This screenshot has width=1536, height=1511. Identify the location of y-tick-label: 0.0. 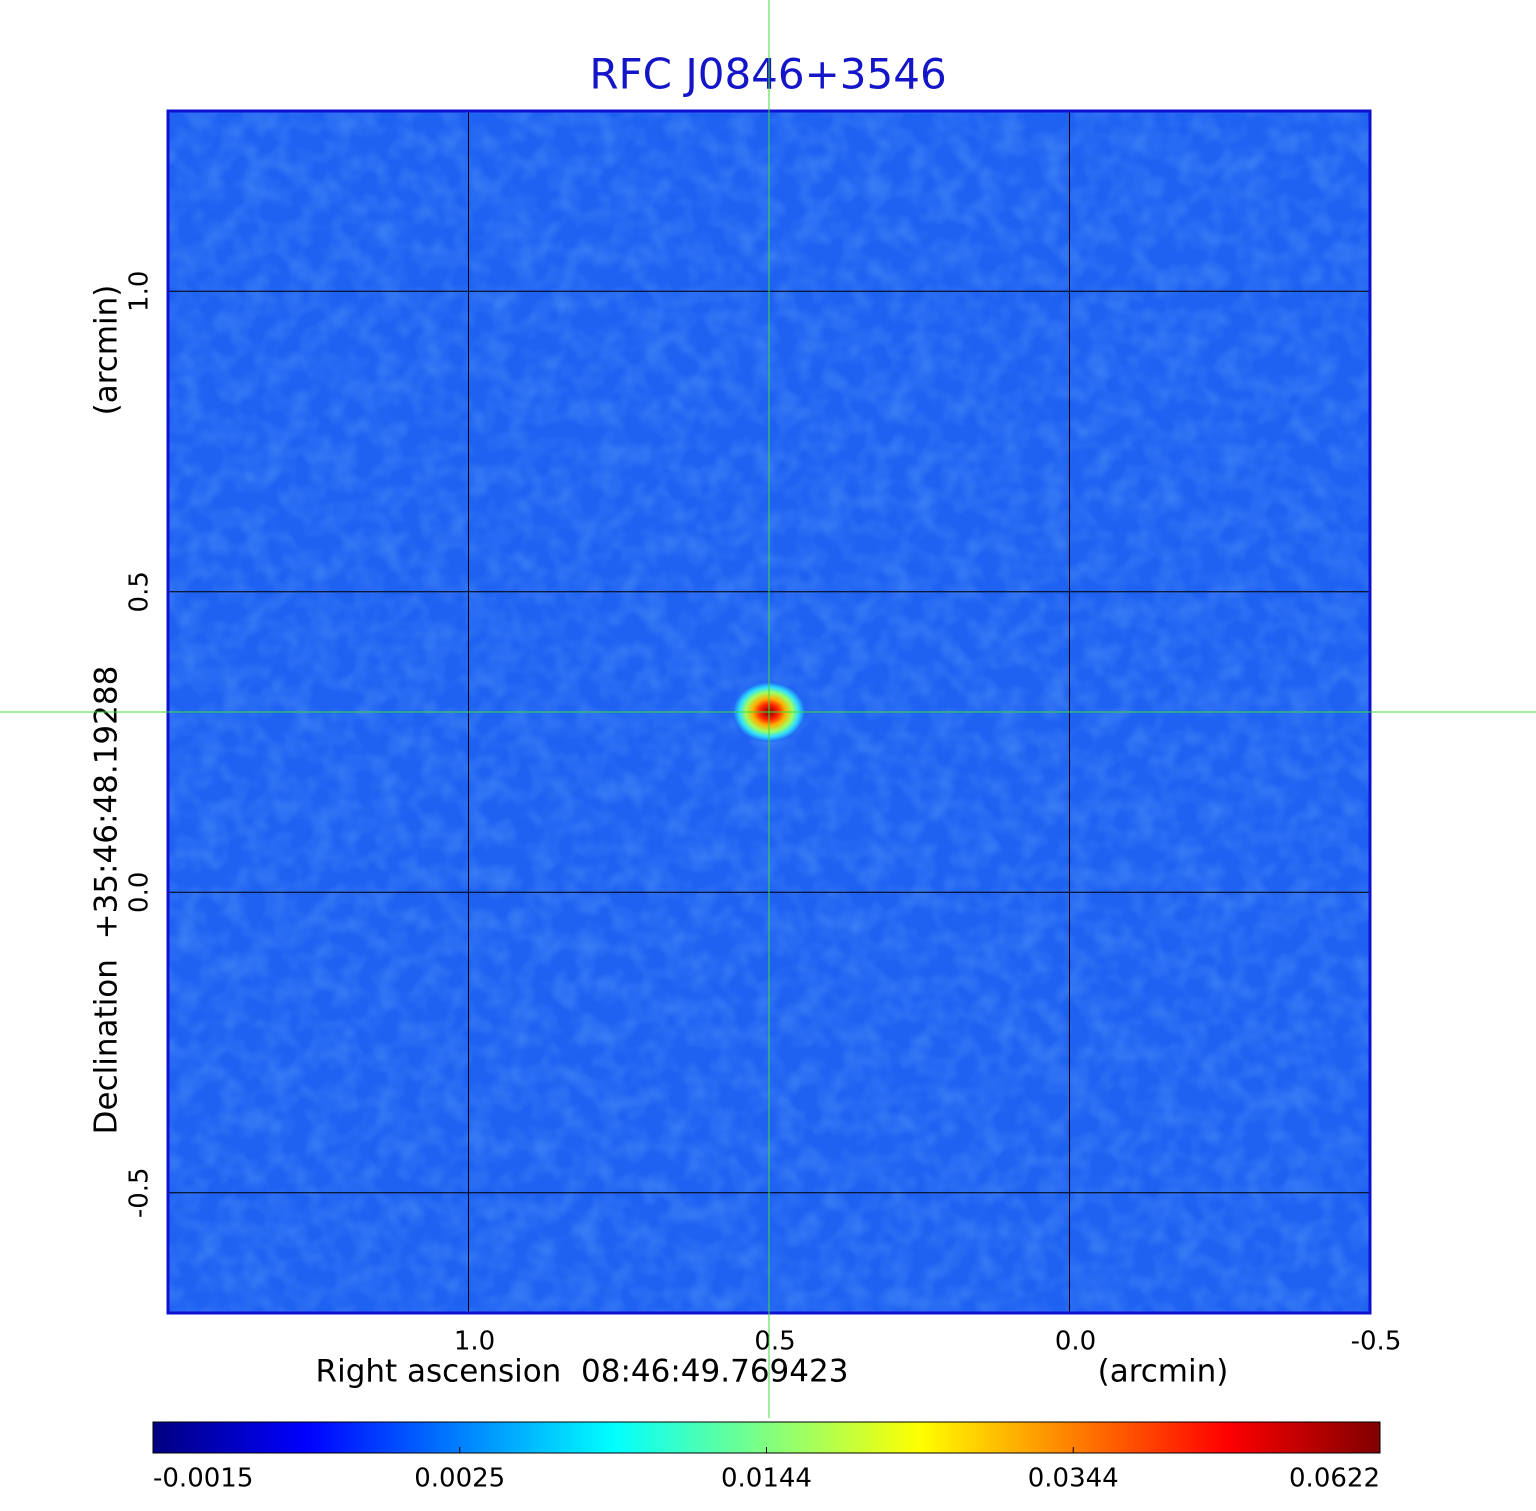
(140, 892).